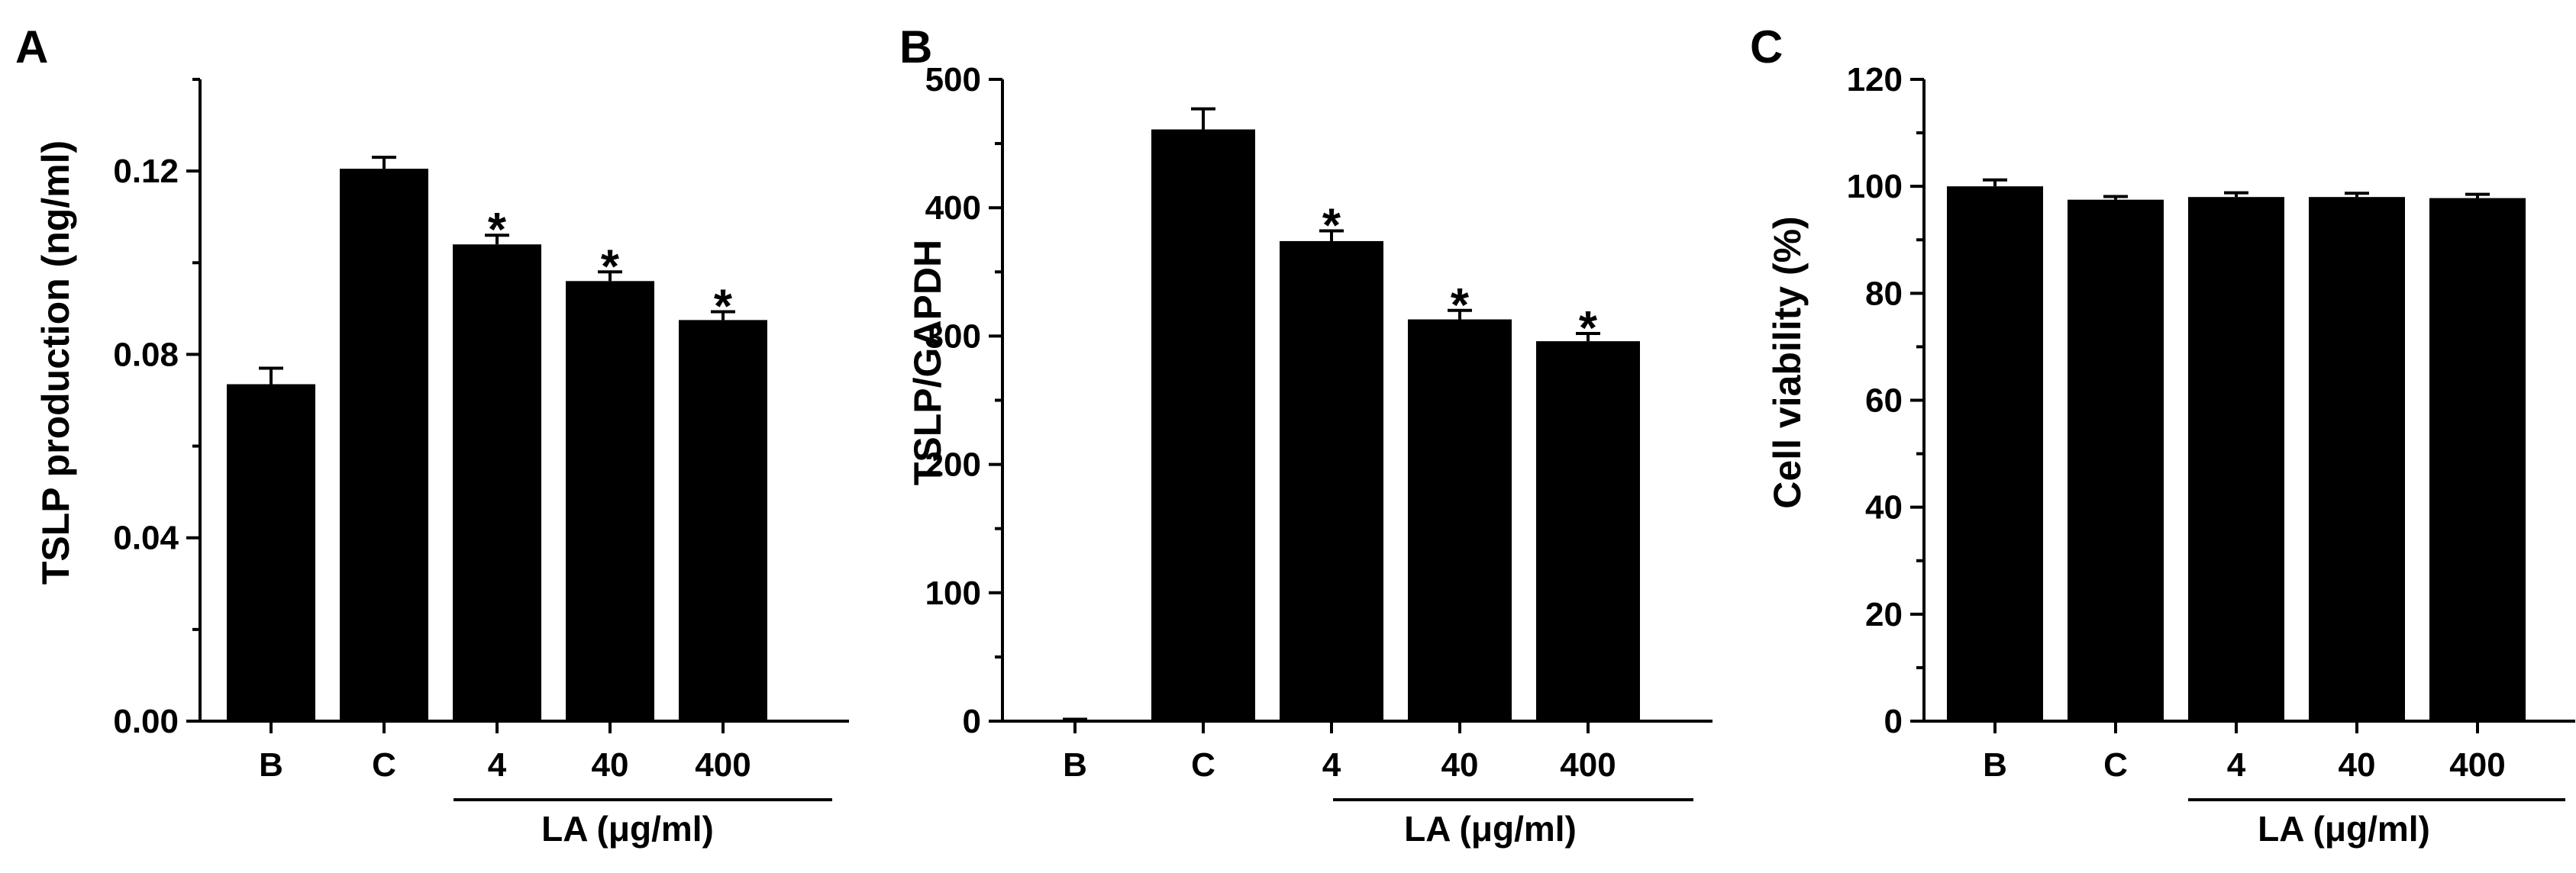  What do you see at coordinates (972, 721) in the screenshot?
I see `panel-b-y-tick-label: 0` at bounding box center [972, 721].